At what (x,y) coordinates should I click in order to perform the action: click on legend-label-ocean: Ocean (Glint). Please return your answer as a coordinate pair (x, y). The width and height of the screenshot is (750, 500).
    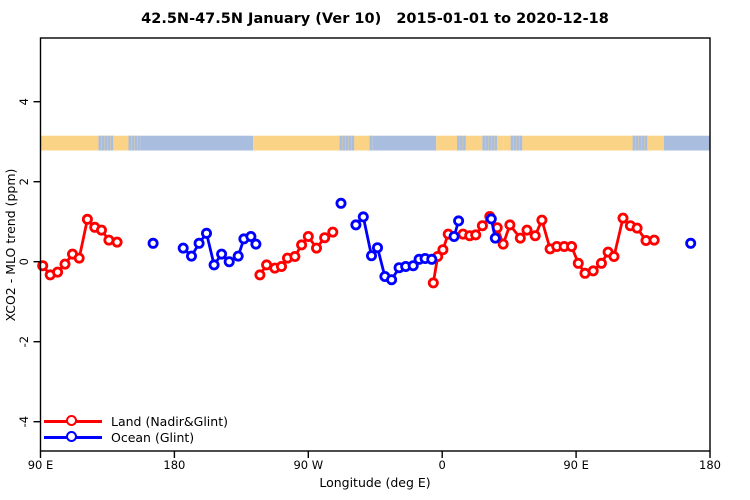
    Looking at the image, I should click on (153, 437).